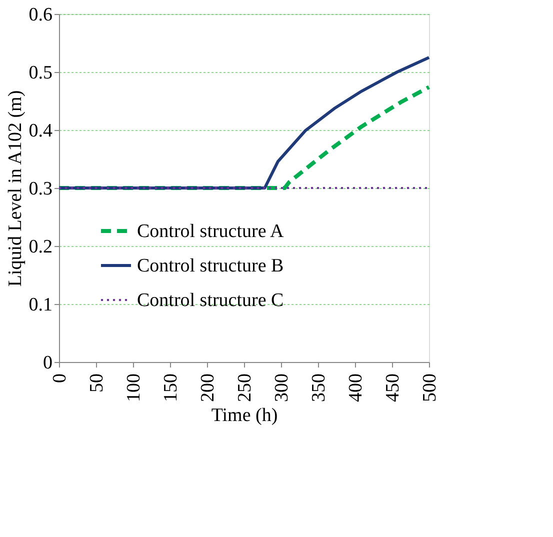  Describe the element at coordinates (356, 388) in the screenshot. I see `x-tick-label: 400` at that location.